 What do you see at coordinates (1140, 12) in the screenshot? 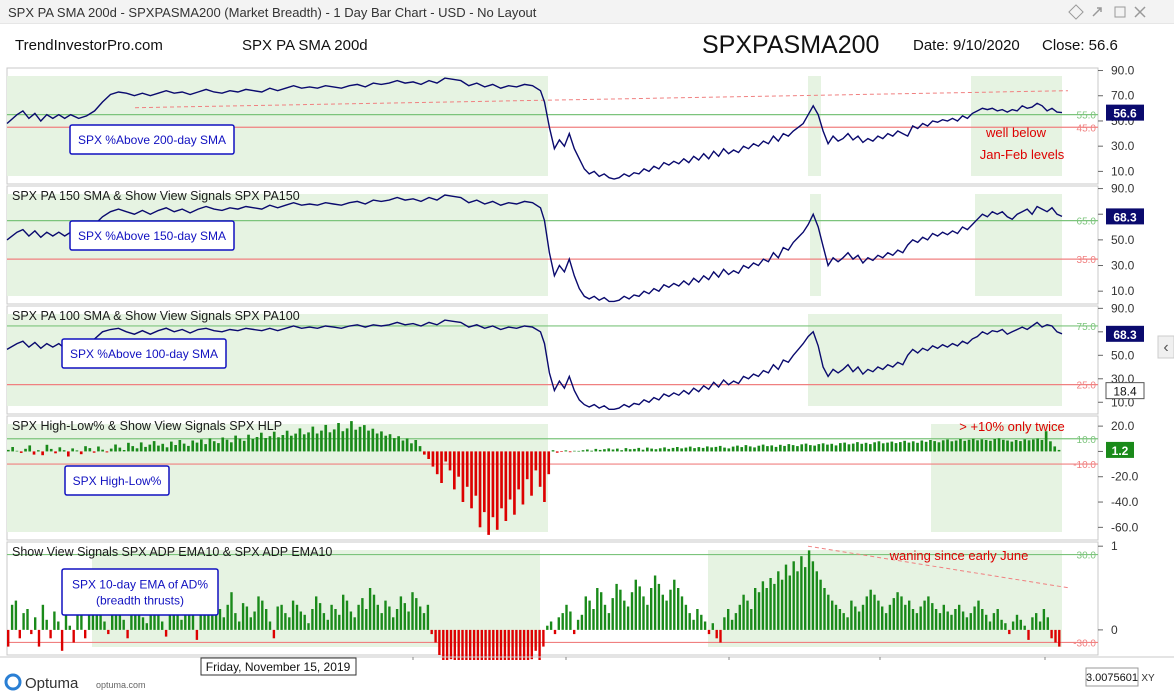
I see `close-icon` at bounding box center [1140, 12].